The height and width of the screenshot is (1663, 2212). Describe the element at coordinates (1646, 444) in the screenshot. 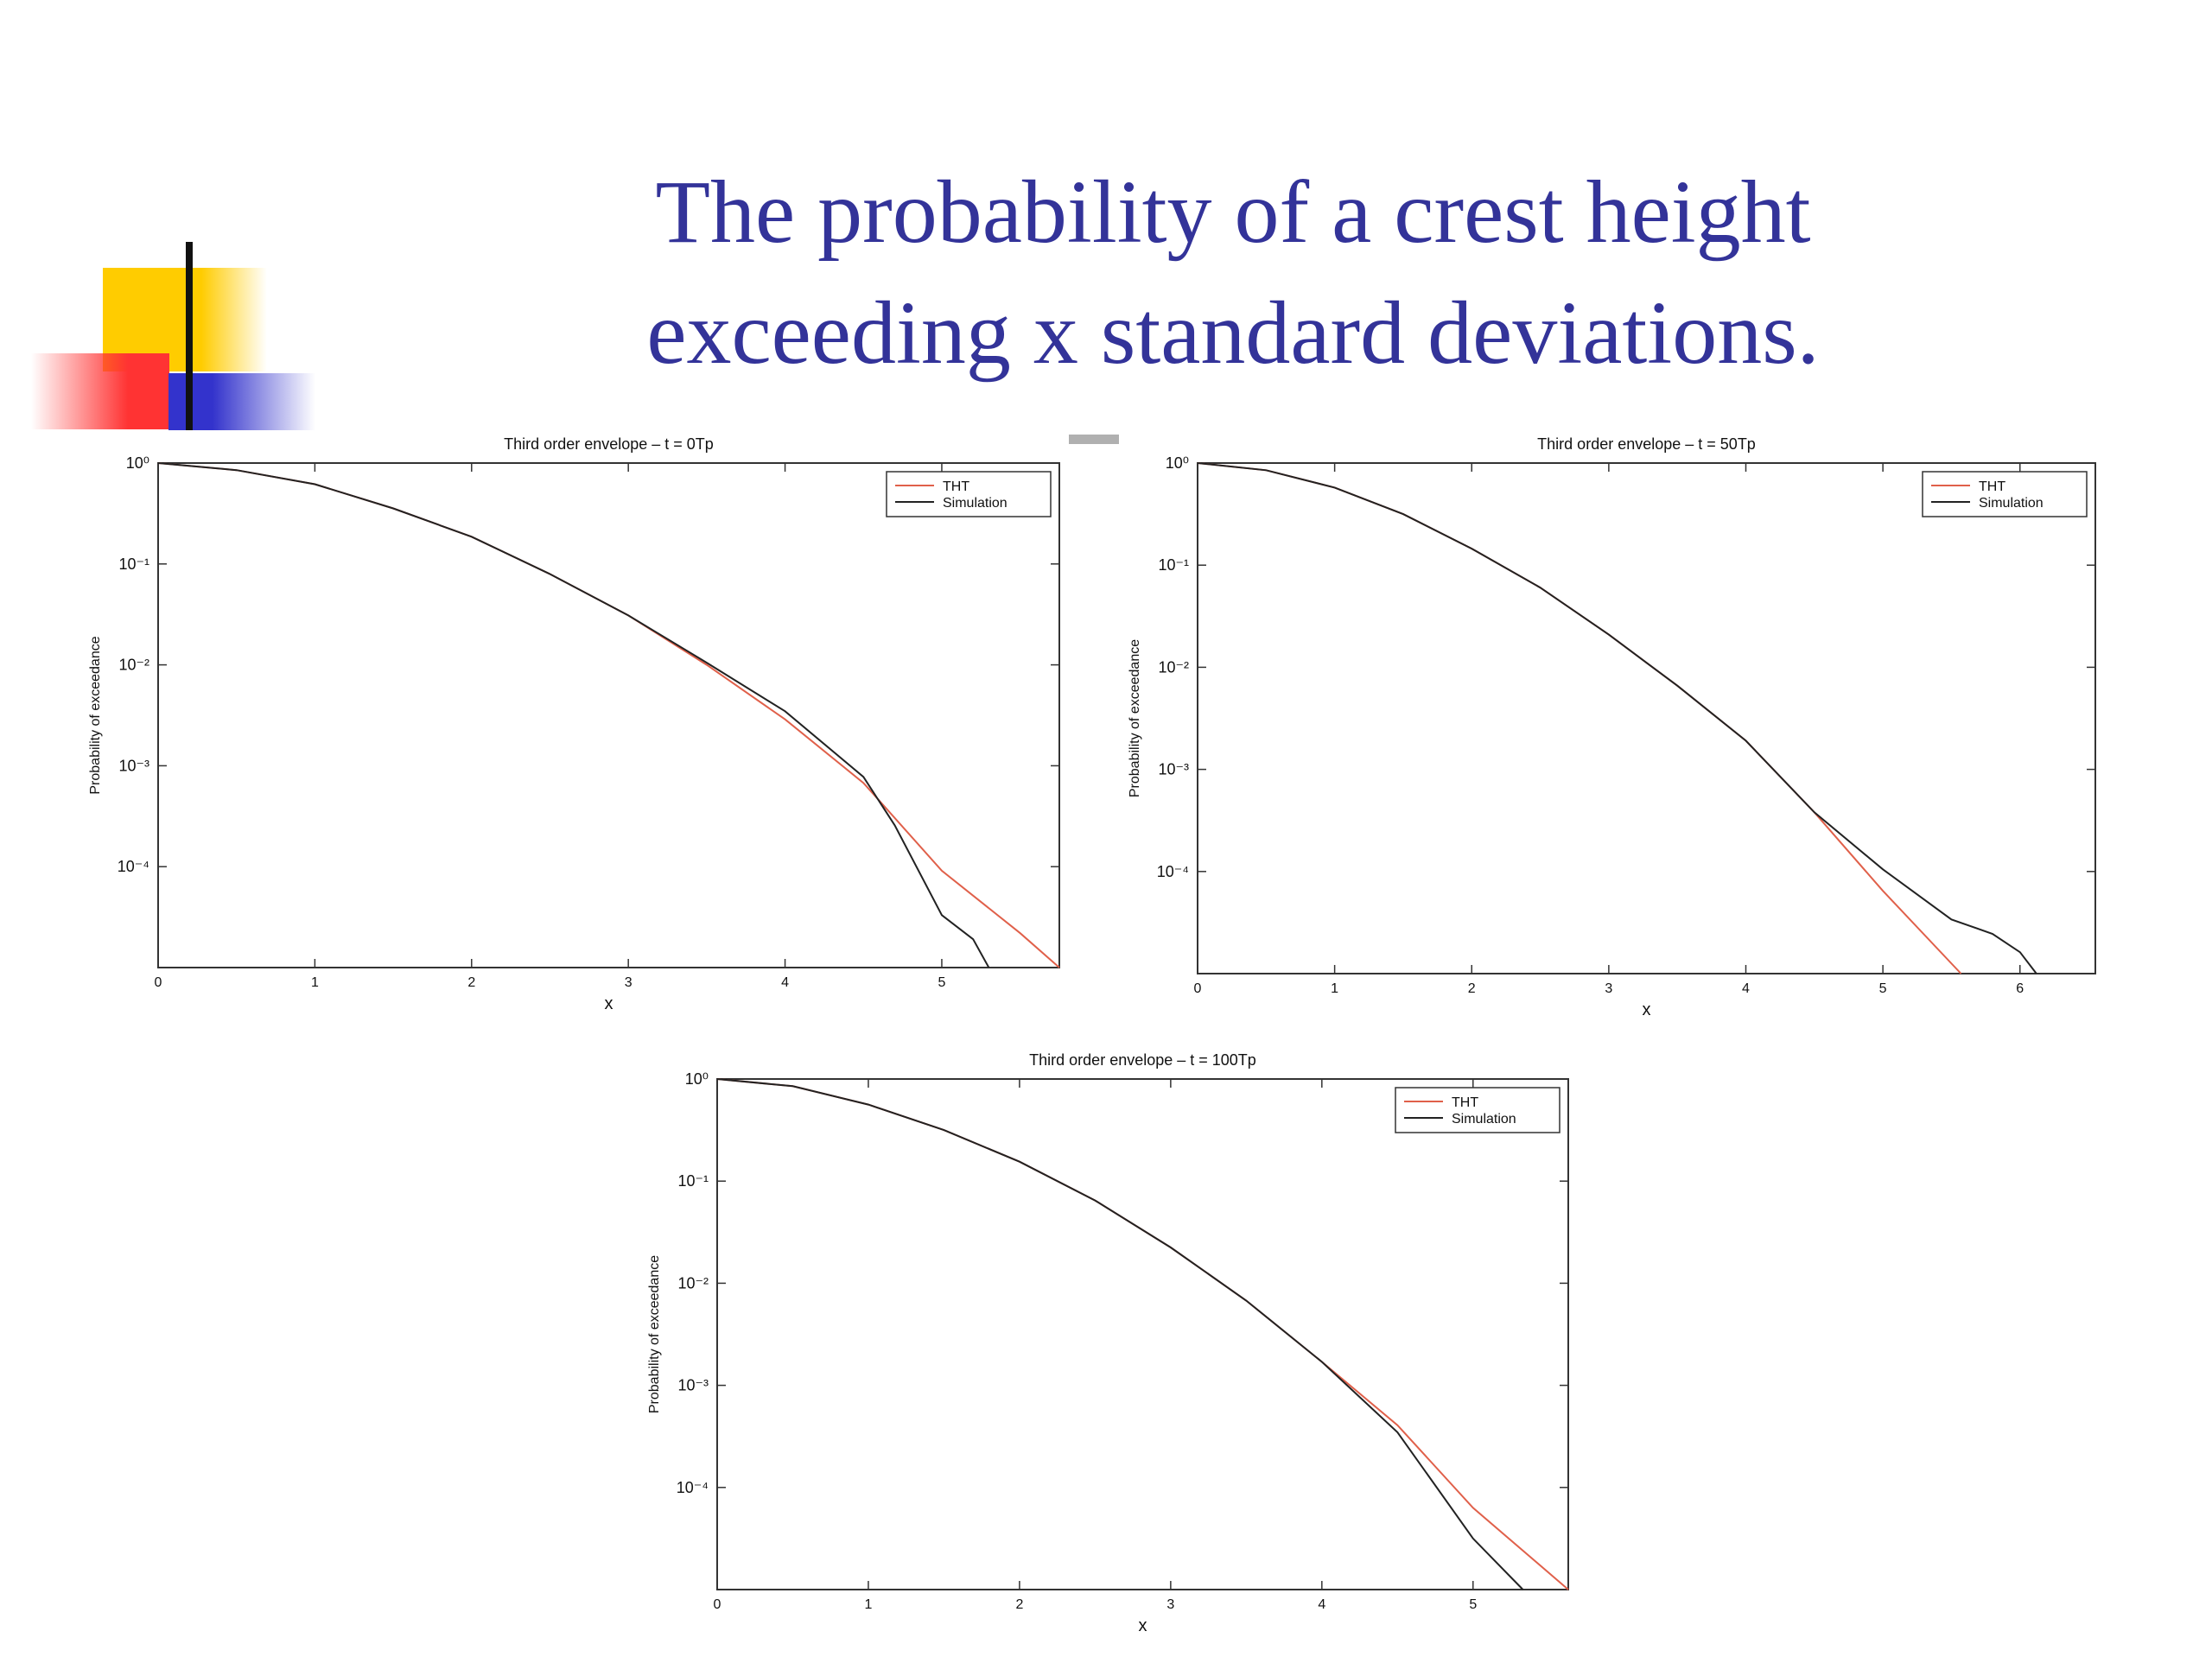

I see `chart-title: Third order envelope – t = 50Tp` at that location.